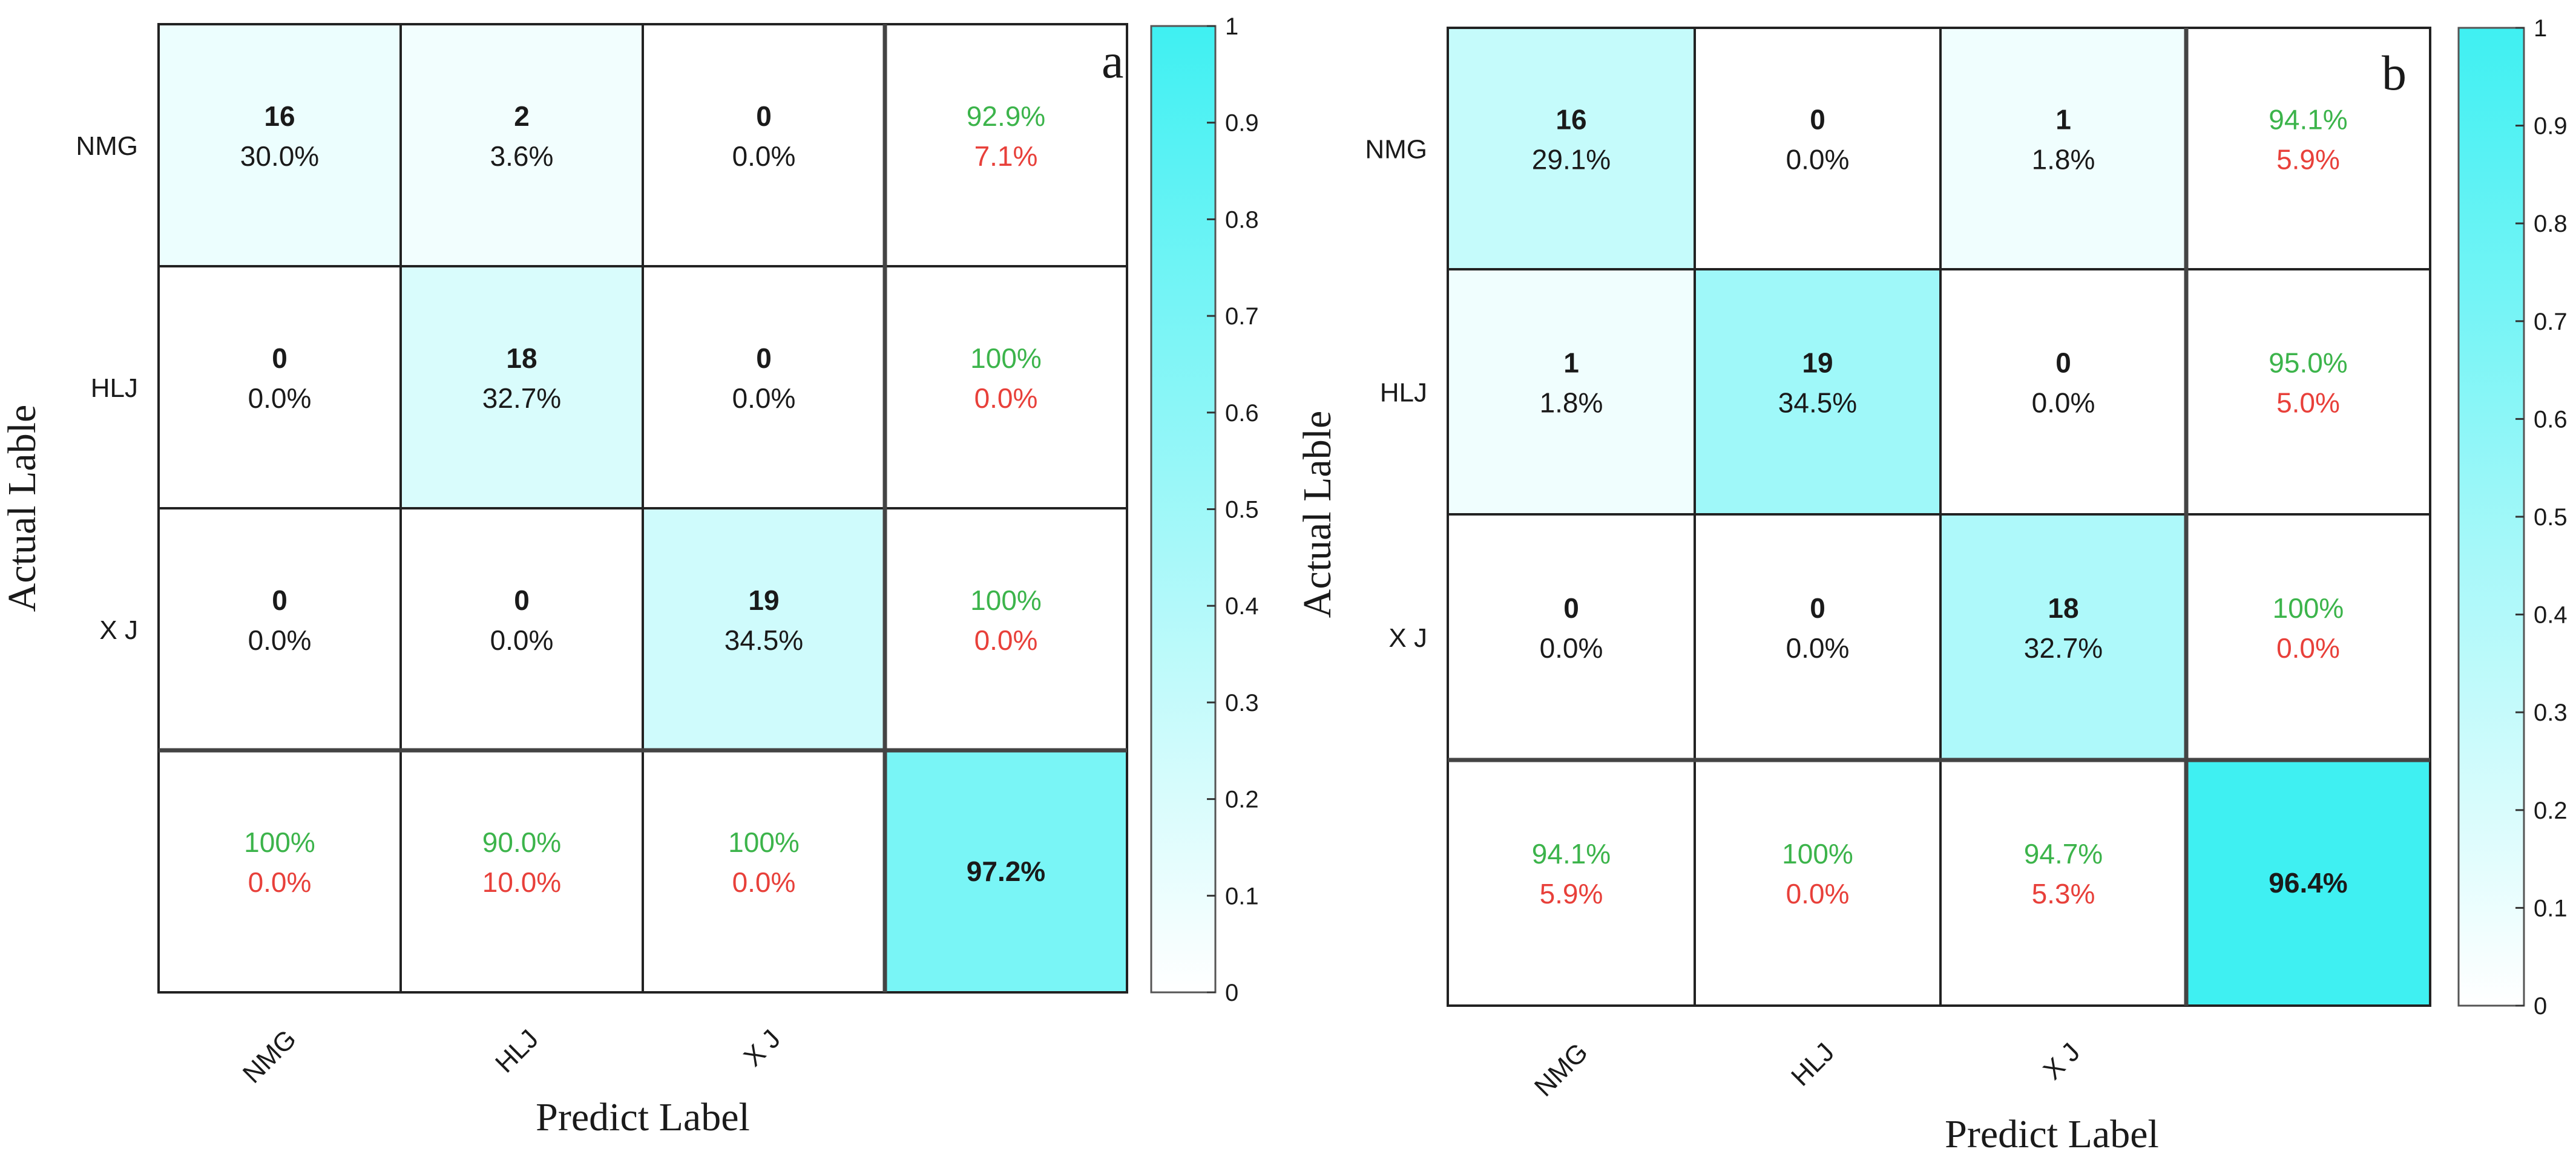 This screenshot has width=2576, height=1166. Describe the element at coordinates (2308, 159) in the screenshot. I see `row-error: 5.9%` at that location.